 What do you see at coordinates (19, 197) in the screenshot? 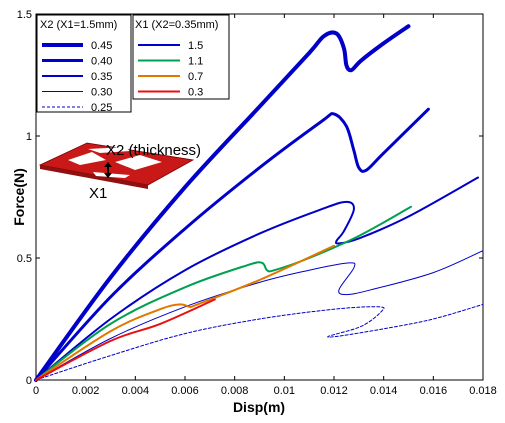
I see `y-axis-label: Force(N)` at bounding box center [19, 197].